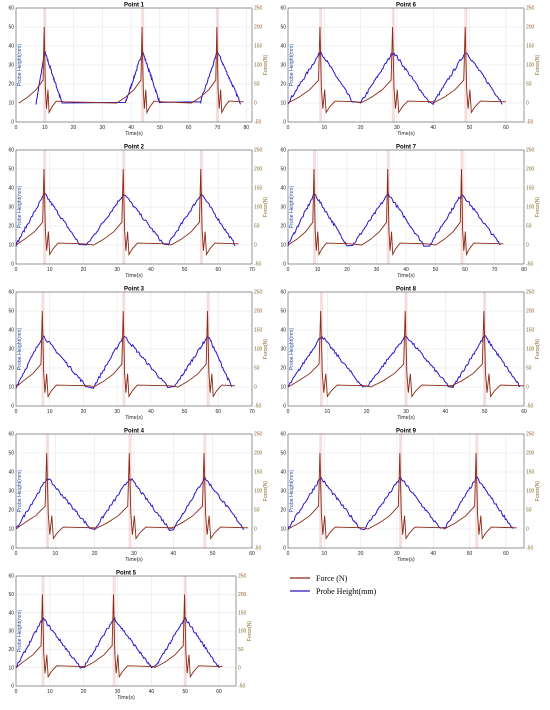 The width and height of the screenshot is (550, 710). Describe the element at coordinates (134, 290) in the screenshot. I see `chart-title: Point 3` at that location.